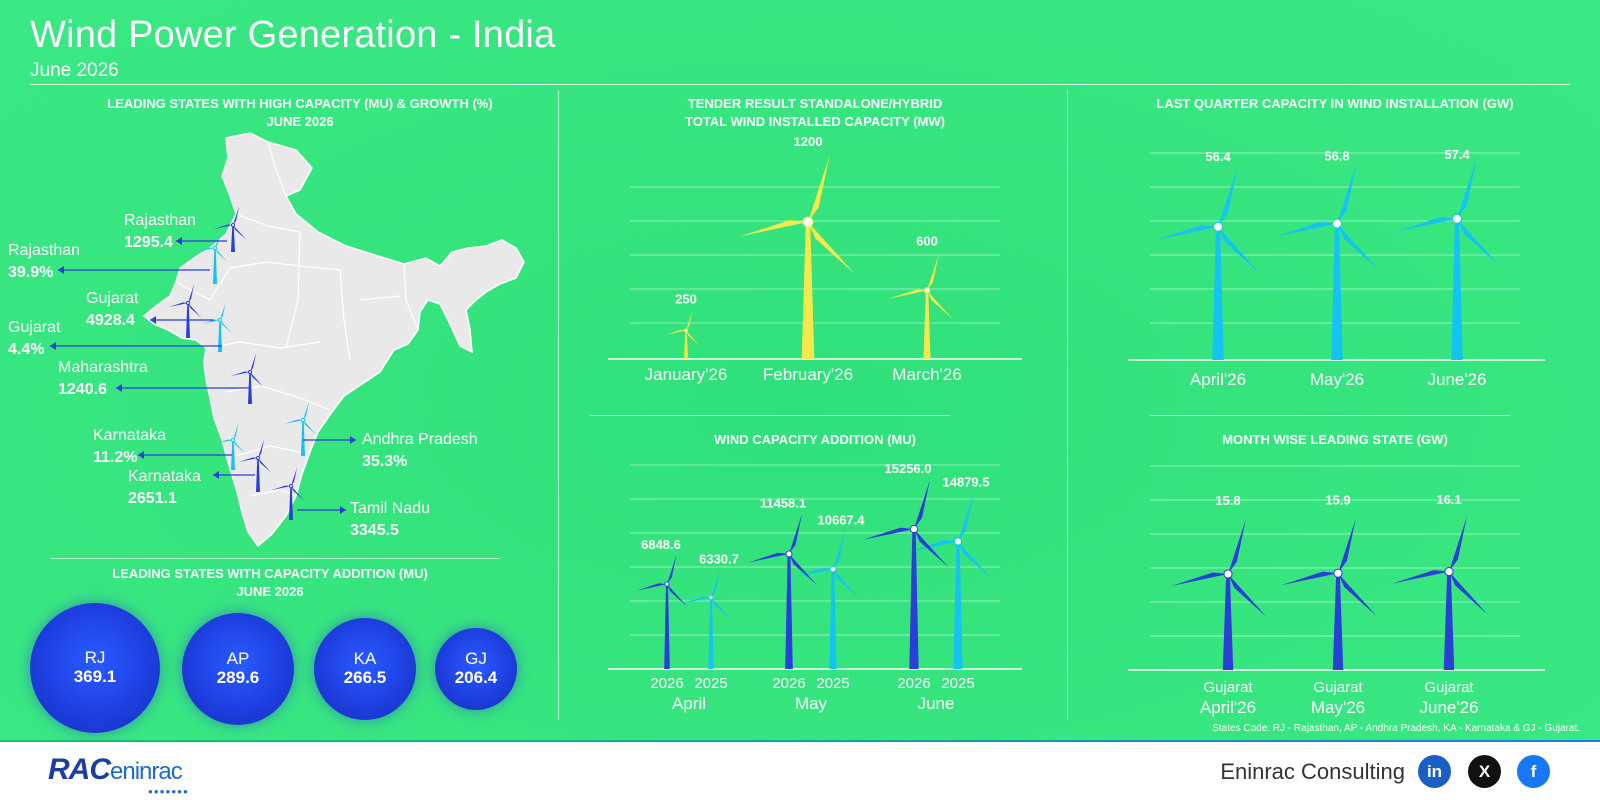  Describe the element at coordinates (293, 35) in the screenshot. I see `page-title: Wind Power Generation - India` at that location.